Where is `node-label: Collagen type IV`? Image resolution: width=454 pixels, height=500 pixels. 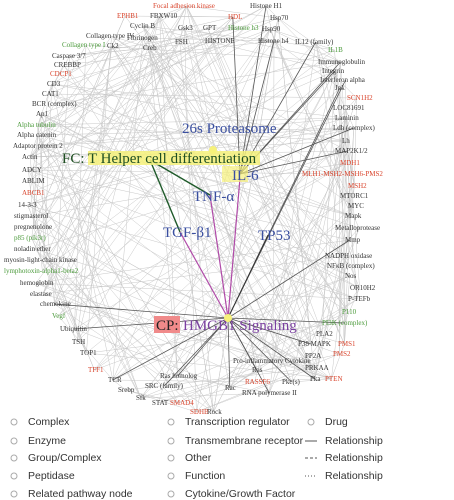 node-label: Collagen type IV is located at coordinates (110, 36).